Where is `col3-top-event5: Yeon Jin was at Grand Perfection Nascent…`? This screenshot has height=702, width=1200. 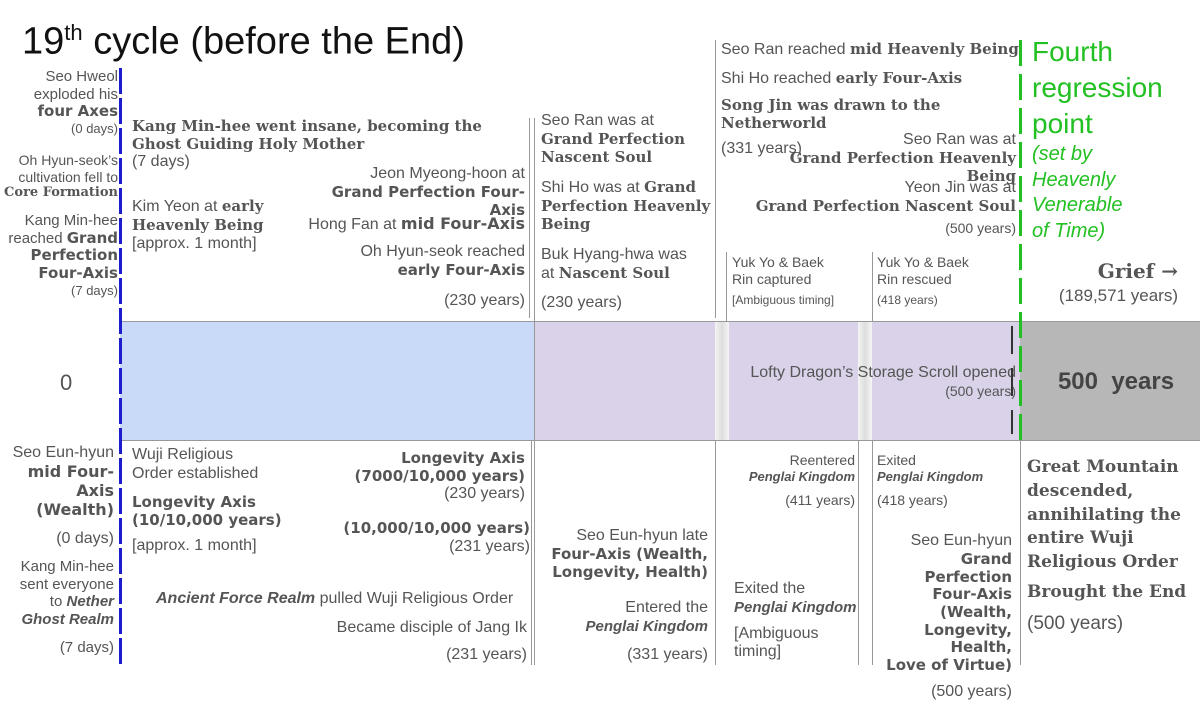
col3-top-event5: Yeon Jin was at Grand Perfection Nascent… is located at coordinates (885, 207).